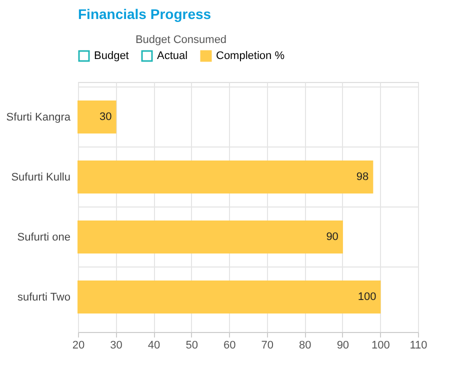  What do you see at coordinates (154, 346) in the screenshot?
I see `x-tick-label: 40` at bounding box center [154, 346].